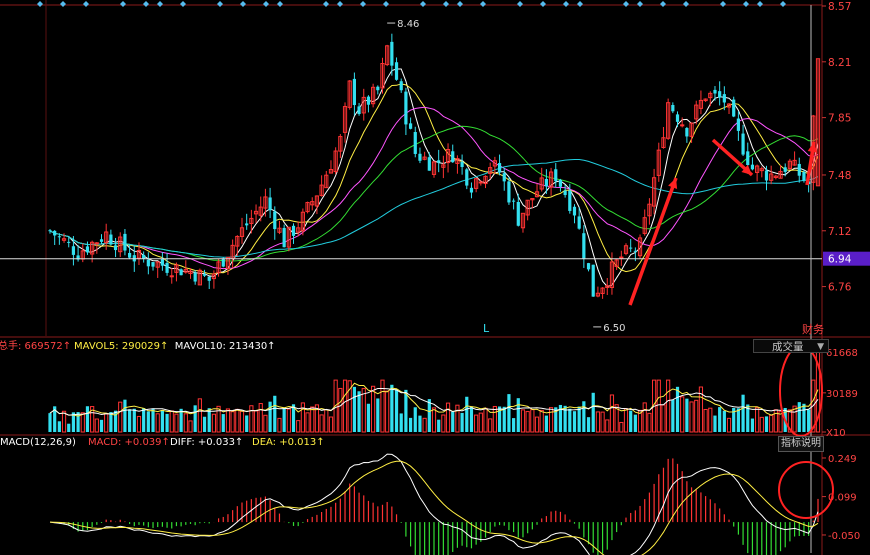 The height and width of the screenshot is (555, 870). What do you see at coordinates (836, 433) in the screenshot?
I see `volume-tick-label: X10` at bounding box center [836, 433].